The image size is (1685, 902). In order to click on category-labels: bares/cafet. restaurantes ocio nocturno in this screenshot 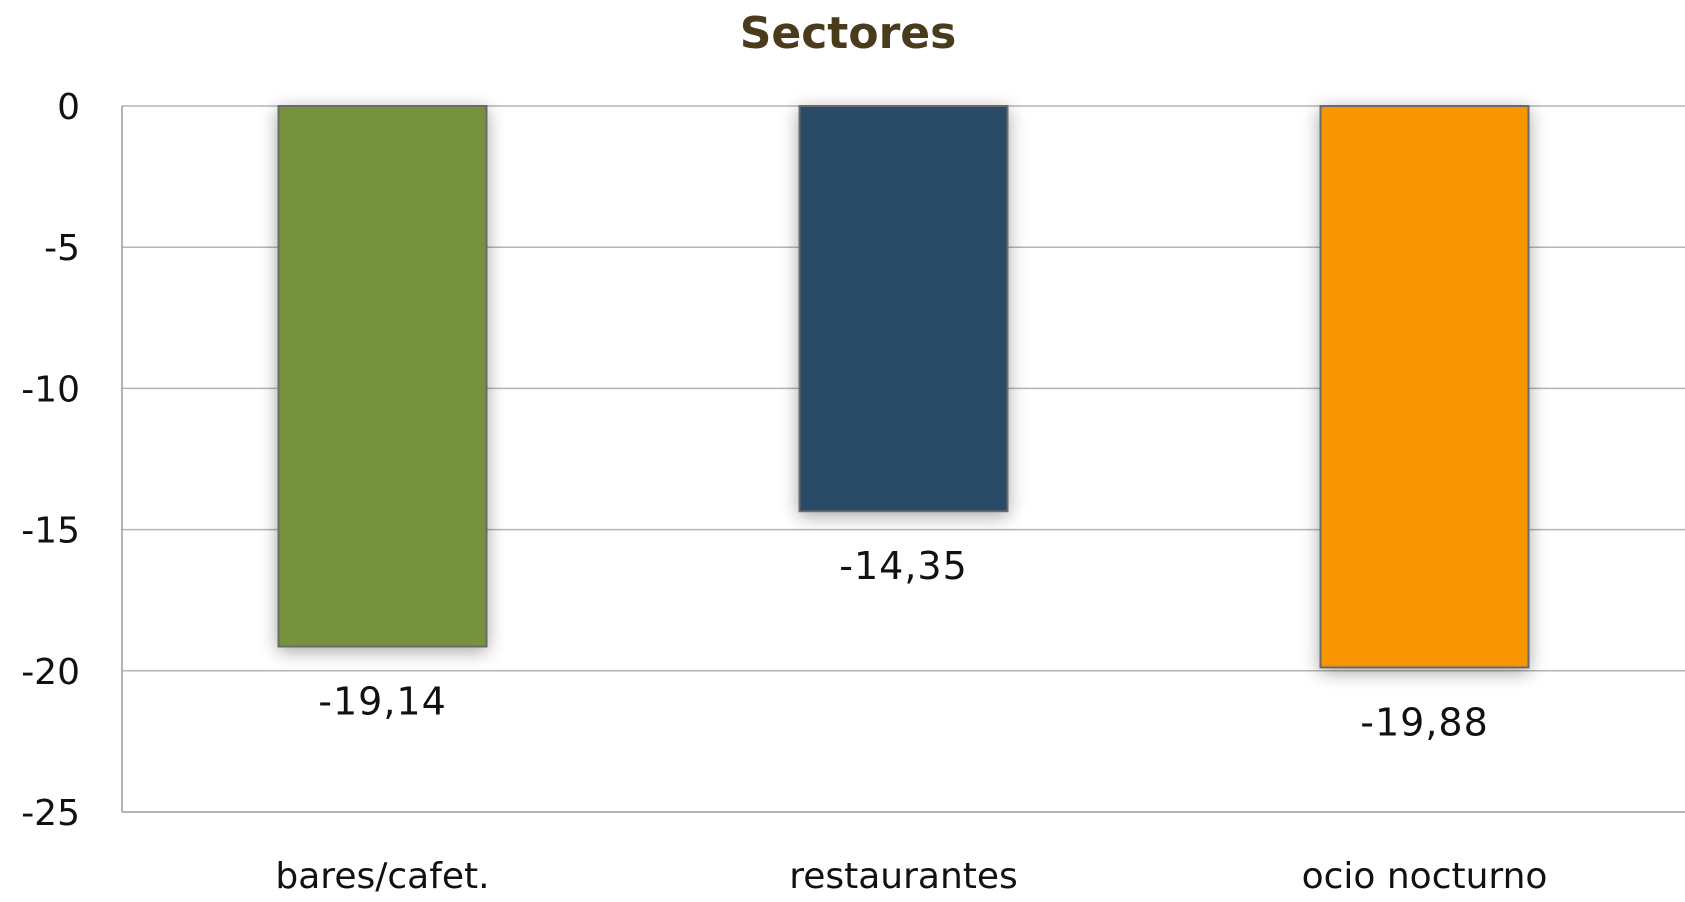, I will do `click(911, 876)`.